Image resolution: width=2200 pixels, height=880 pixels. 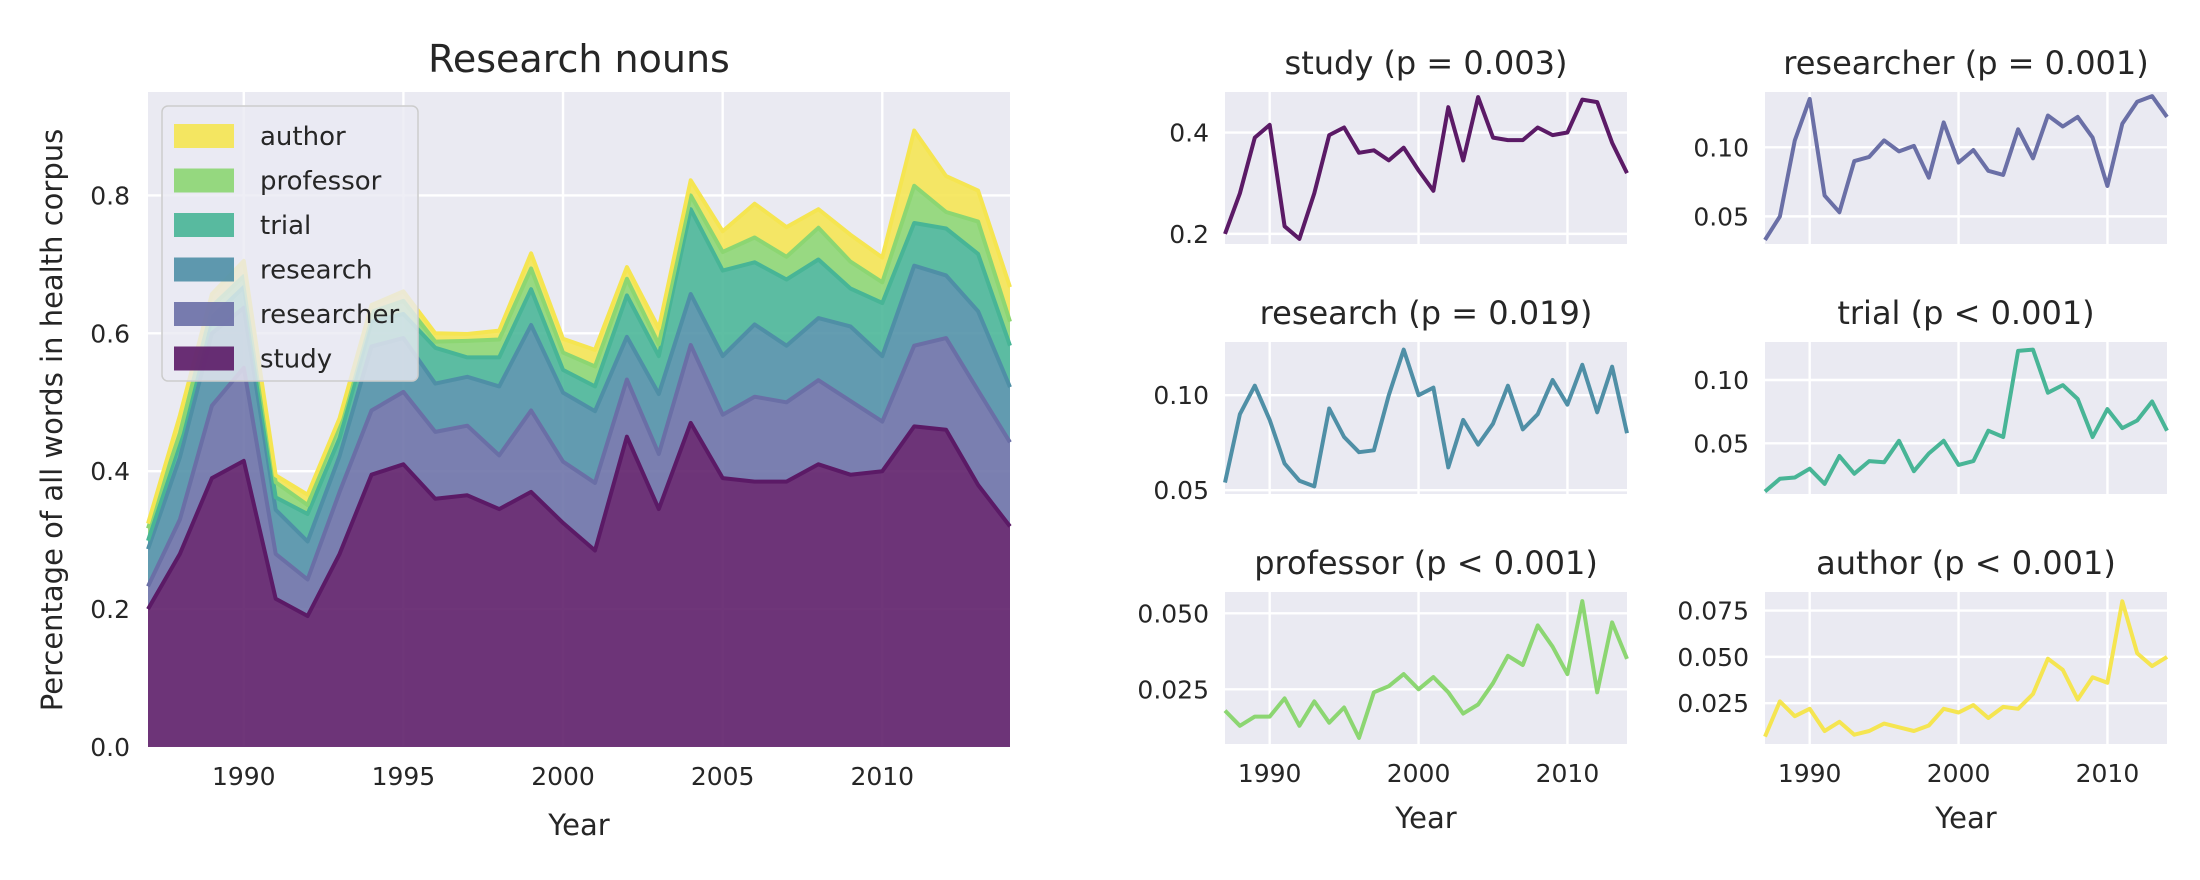 I want to click on panel-title: researcher (p = 0.001), so click(x=1966, y=63).